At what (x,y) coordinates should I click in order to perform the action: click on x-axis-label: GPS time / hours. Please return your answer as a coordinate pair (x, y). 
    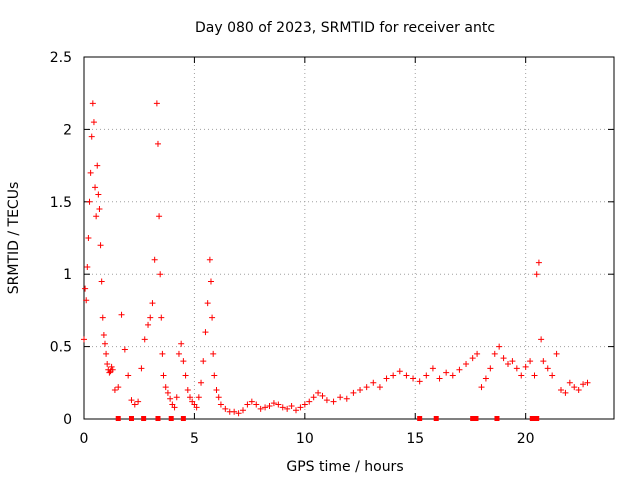
    Looking at the image, I should click on (344, 467).